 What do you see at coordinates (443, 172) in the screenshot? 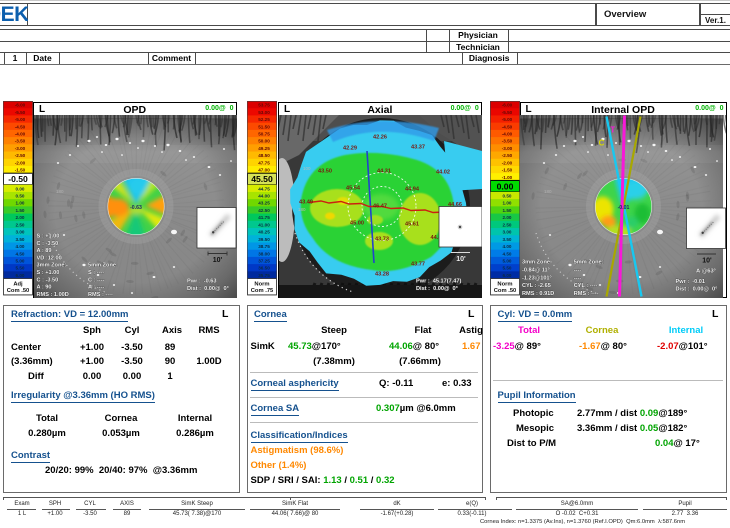
I see `svg-text: 44.02` at bounding box center [443, 172].